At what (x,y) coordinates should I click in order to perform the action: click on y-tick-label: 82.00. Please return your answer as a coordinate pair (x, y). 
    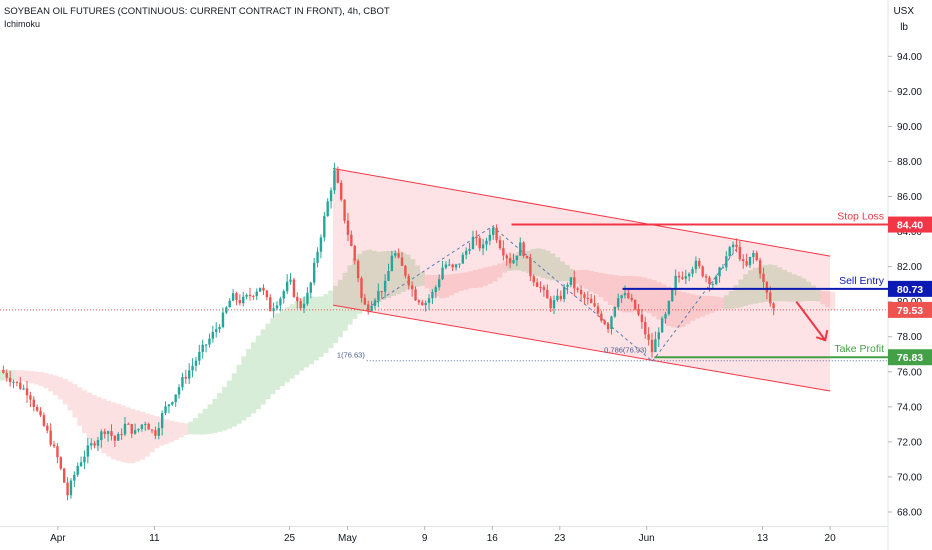
    Looking at the image, I should click on (909, 267).